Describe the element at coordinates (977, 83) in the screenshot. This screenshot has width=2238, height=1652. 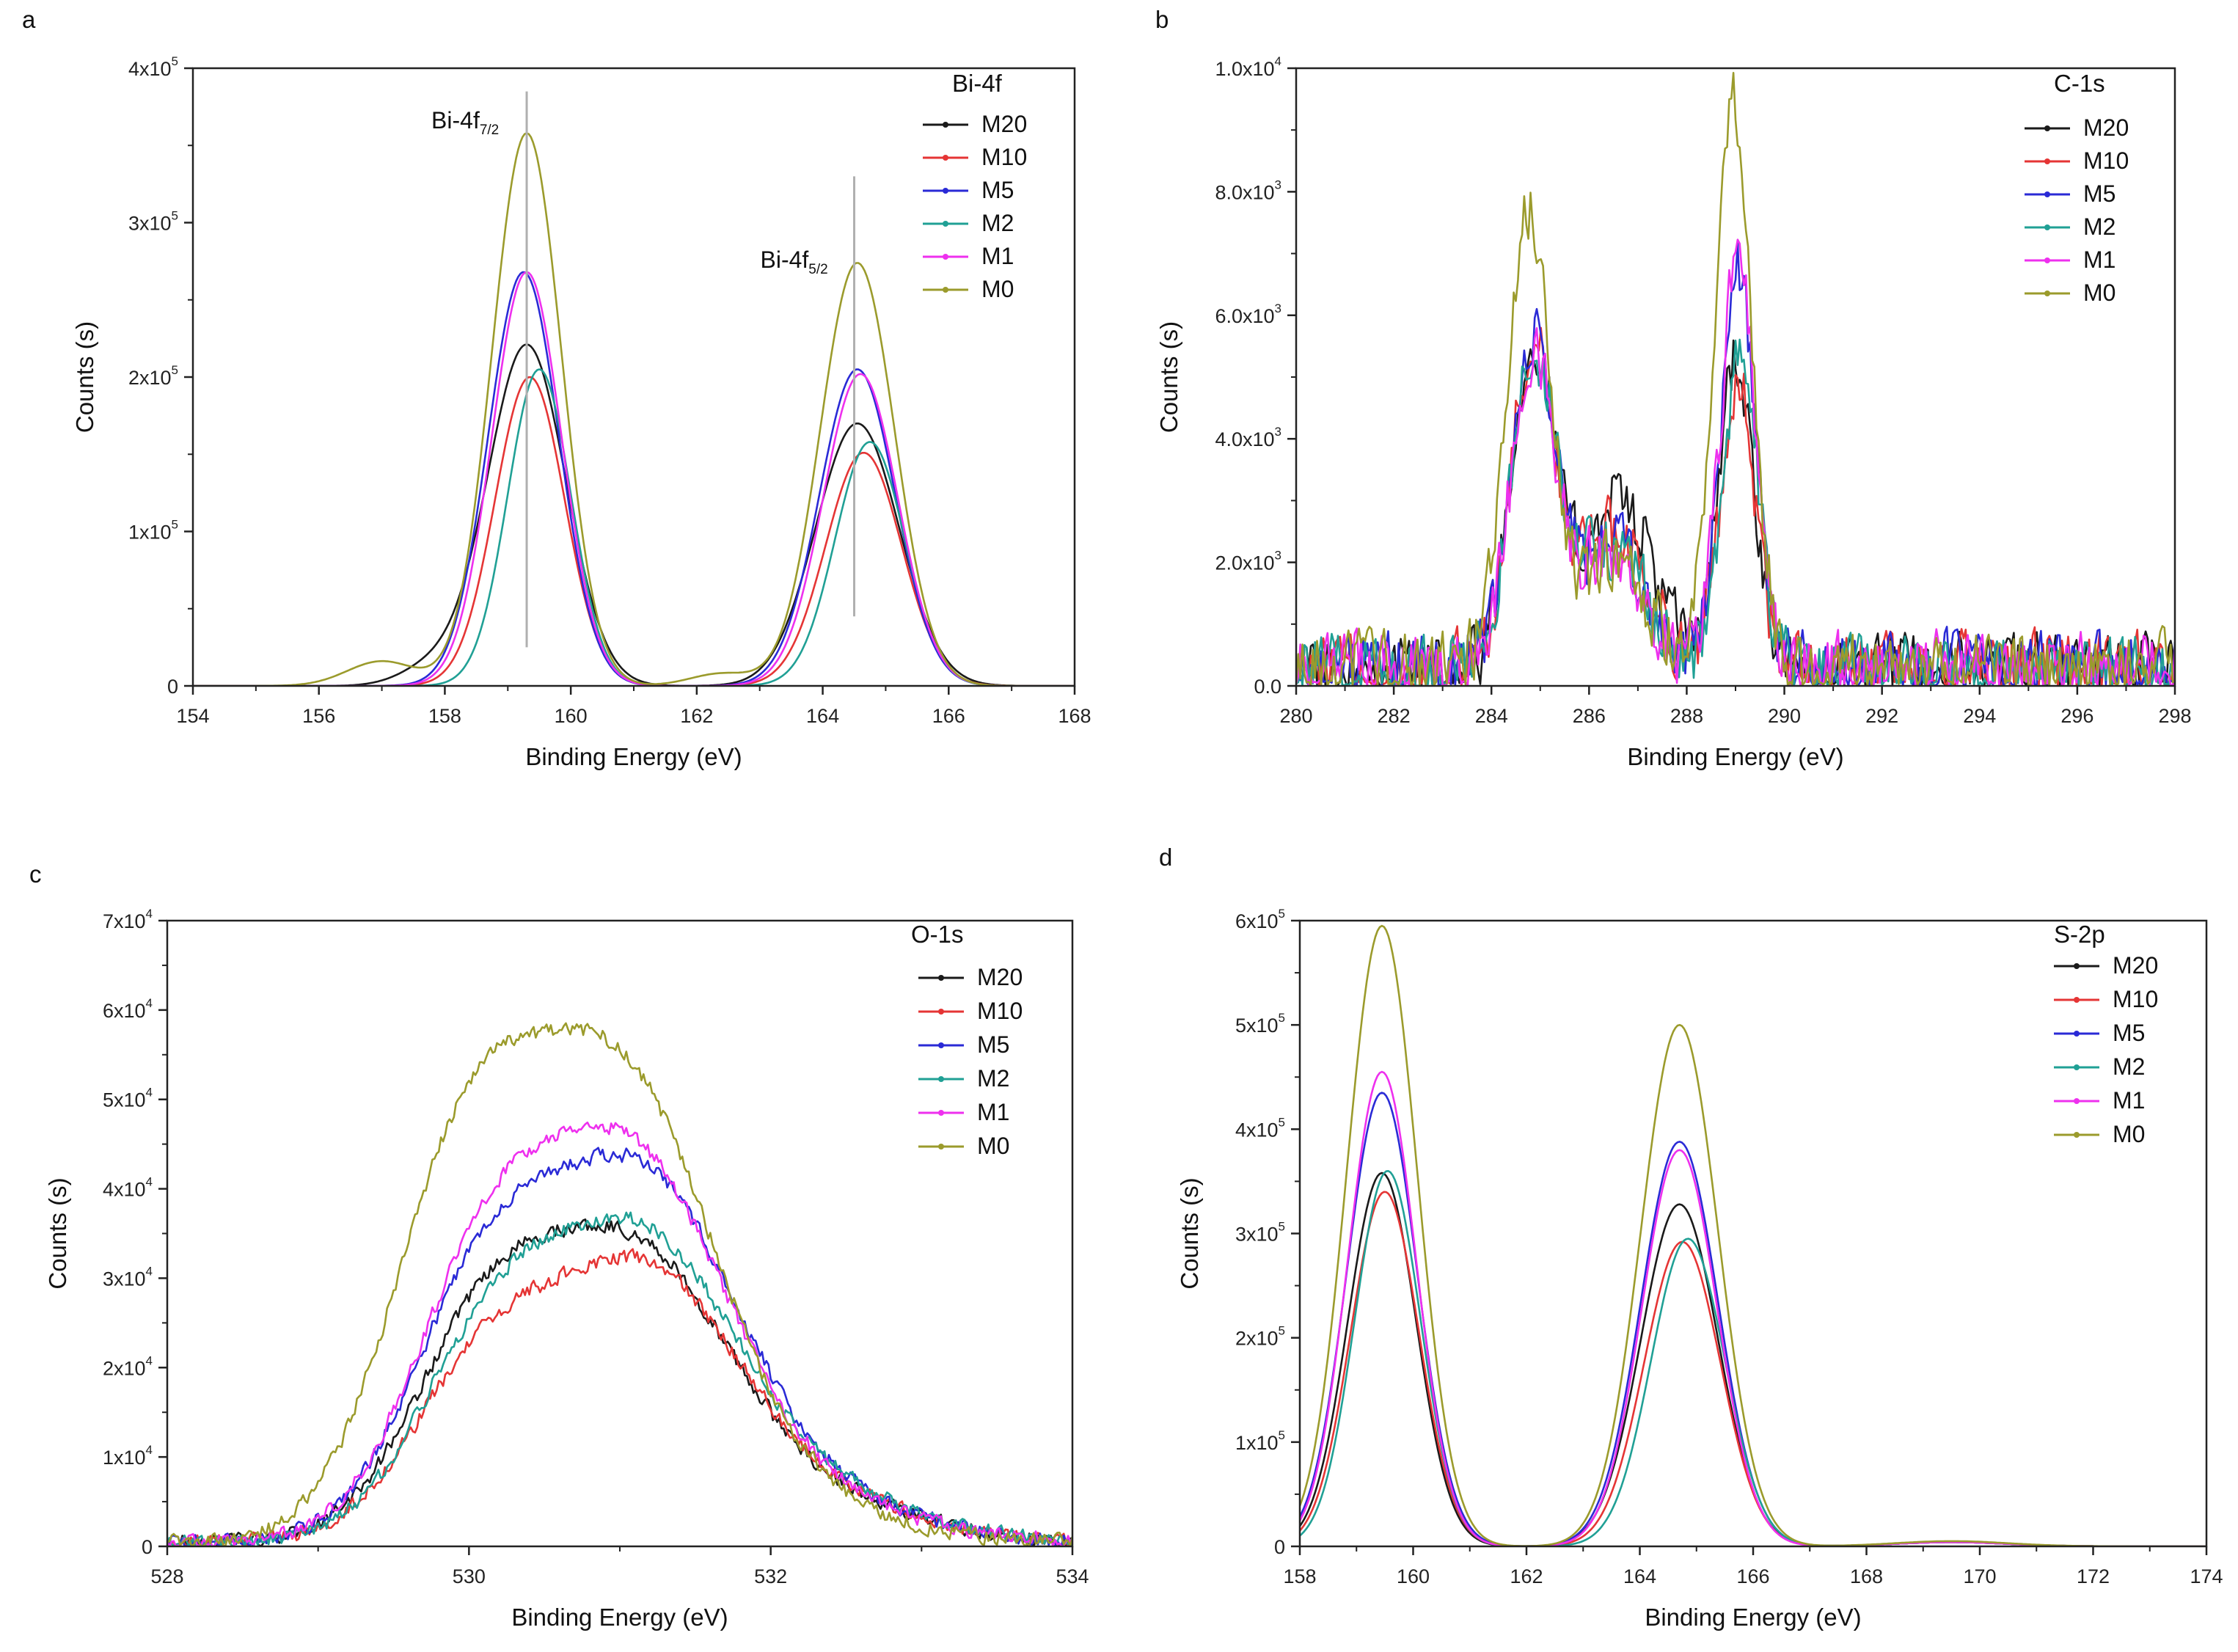
I see `panel-title: Bi-4f` at that location.